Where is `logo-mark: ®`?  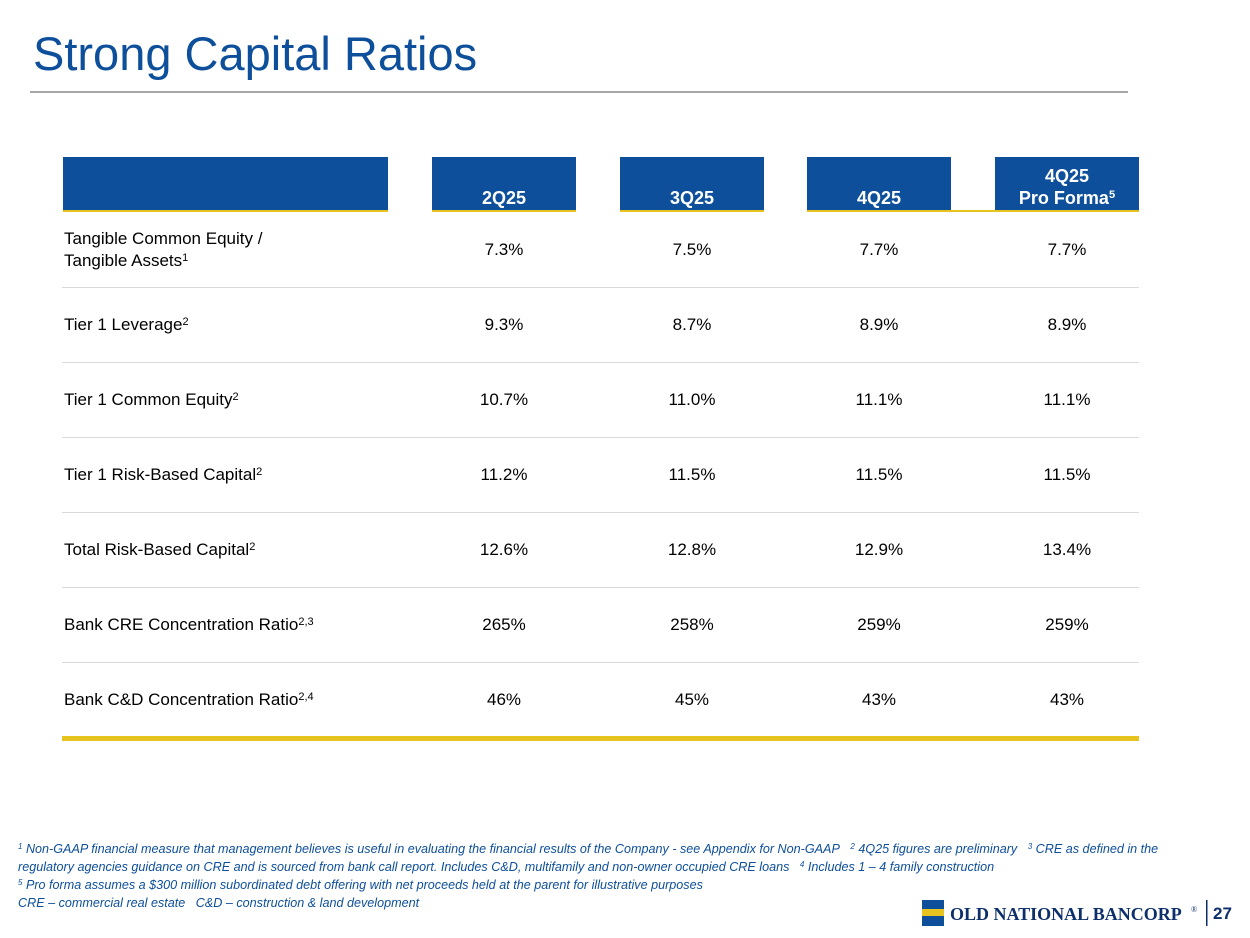 logo-mark: ® is located at coordinates (1194, 909).